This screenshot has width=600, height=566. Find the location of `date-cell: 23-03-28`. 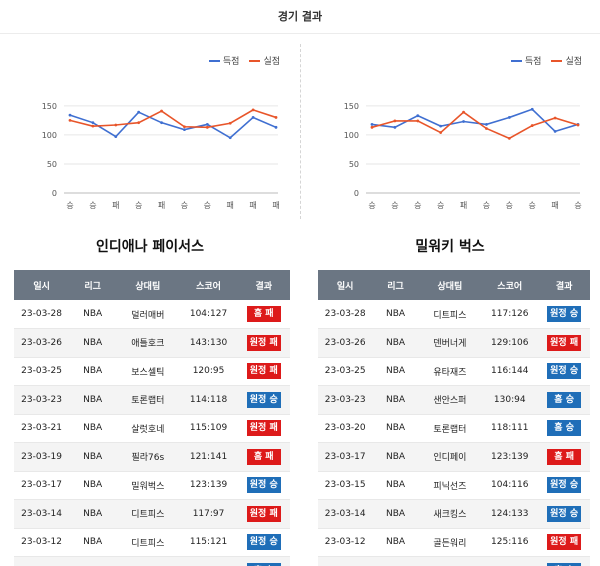

date-cell: 23-03-28 is located at coordinates (345, 314).